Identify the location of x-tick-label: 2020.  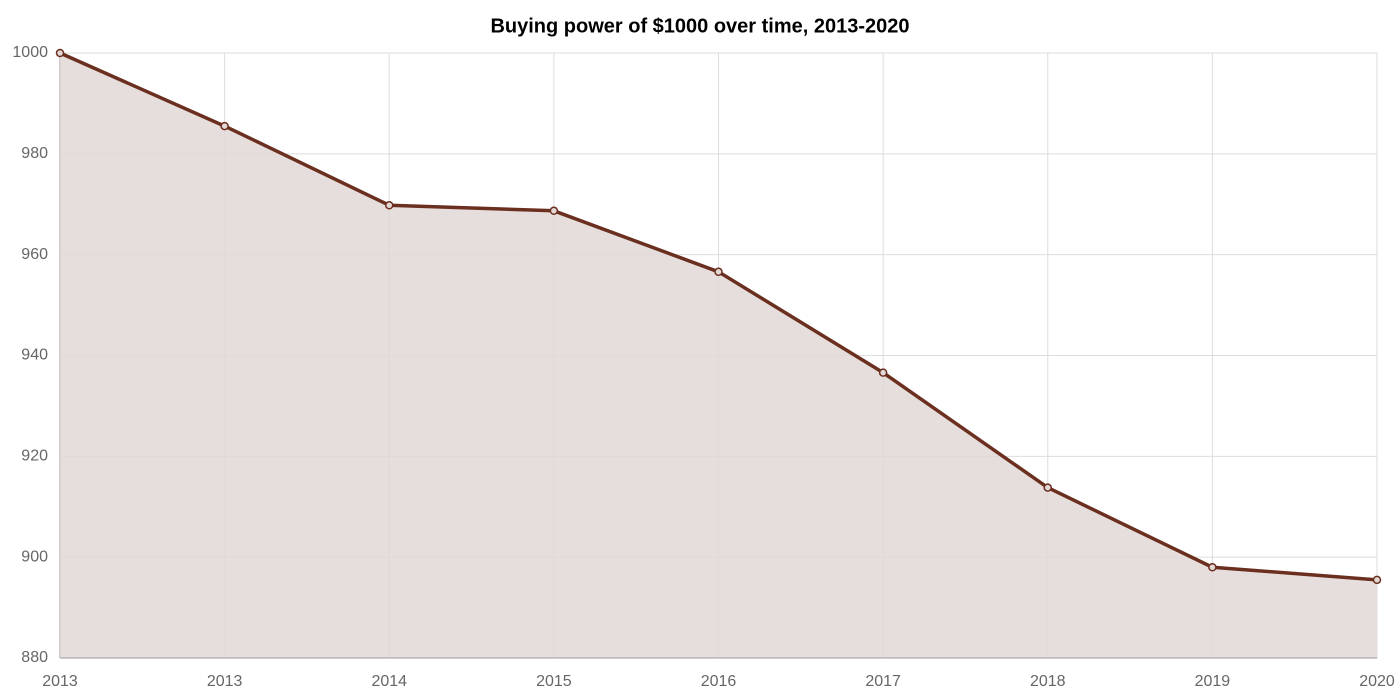
(1377, 681).